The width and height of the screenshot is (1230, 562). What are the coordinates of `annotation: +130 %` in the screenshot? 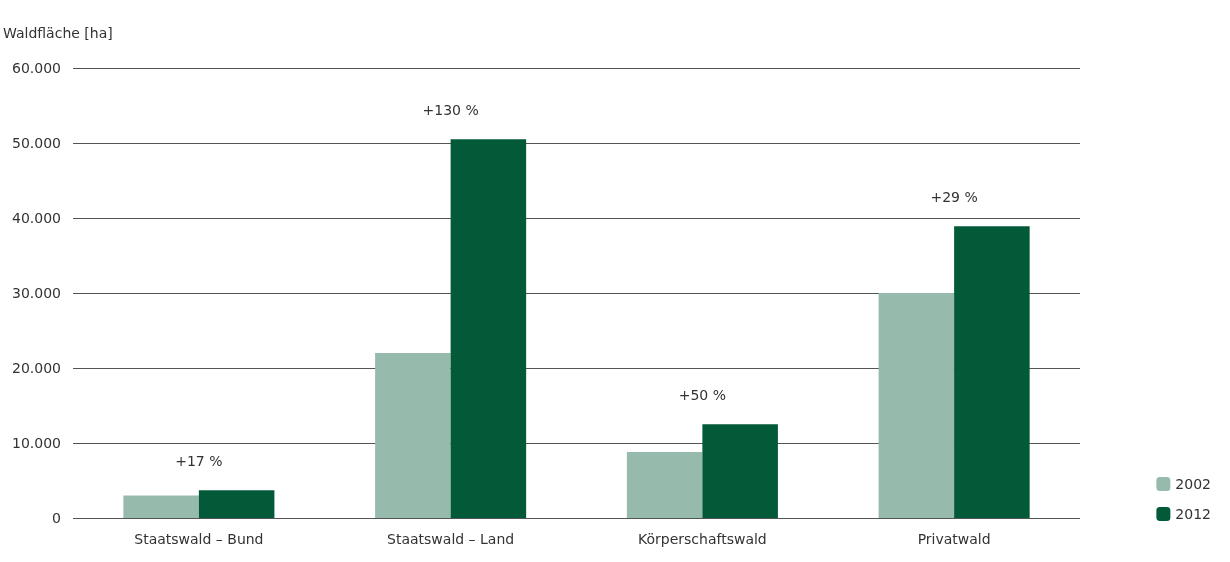 It's located at (450, 110).